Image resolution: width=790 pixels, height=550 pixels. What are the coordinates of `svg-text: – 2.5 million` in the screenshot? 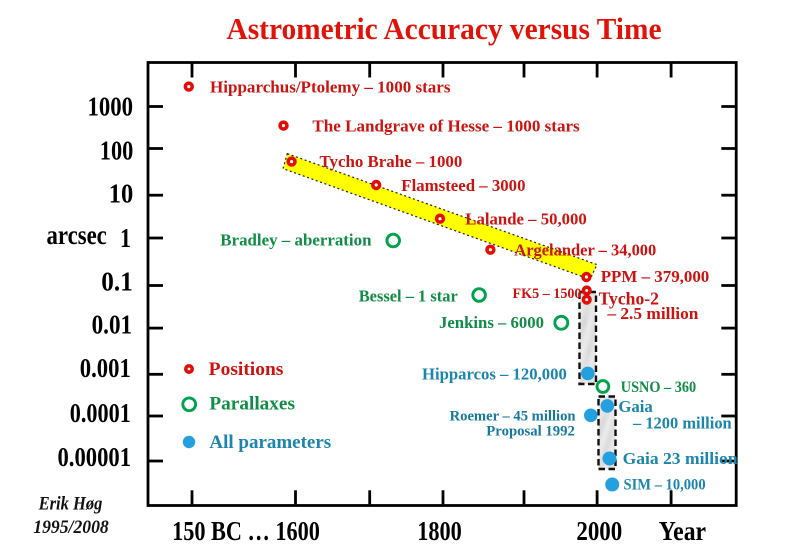 It's located at (652, 313).